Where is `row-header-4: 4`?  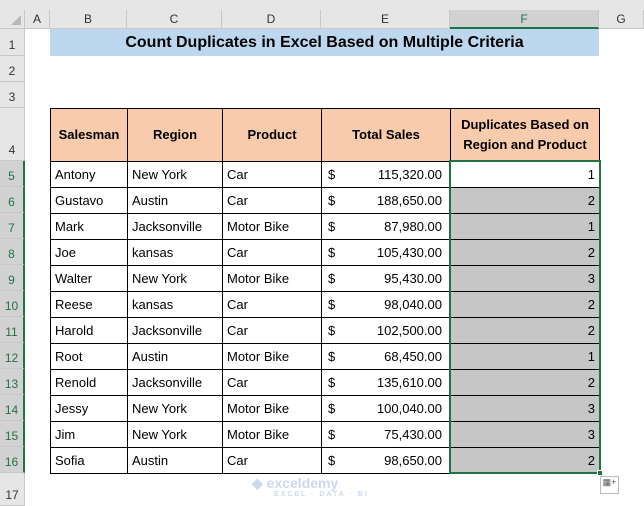
row-header-4: 4 is located at coordinates (12, 134).